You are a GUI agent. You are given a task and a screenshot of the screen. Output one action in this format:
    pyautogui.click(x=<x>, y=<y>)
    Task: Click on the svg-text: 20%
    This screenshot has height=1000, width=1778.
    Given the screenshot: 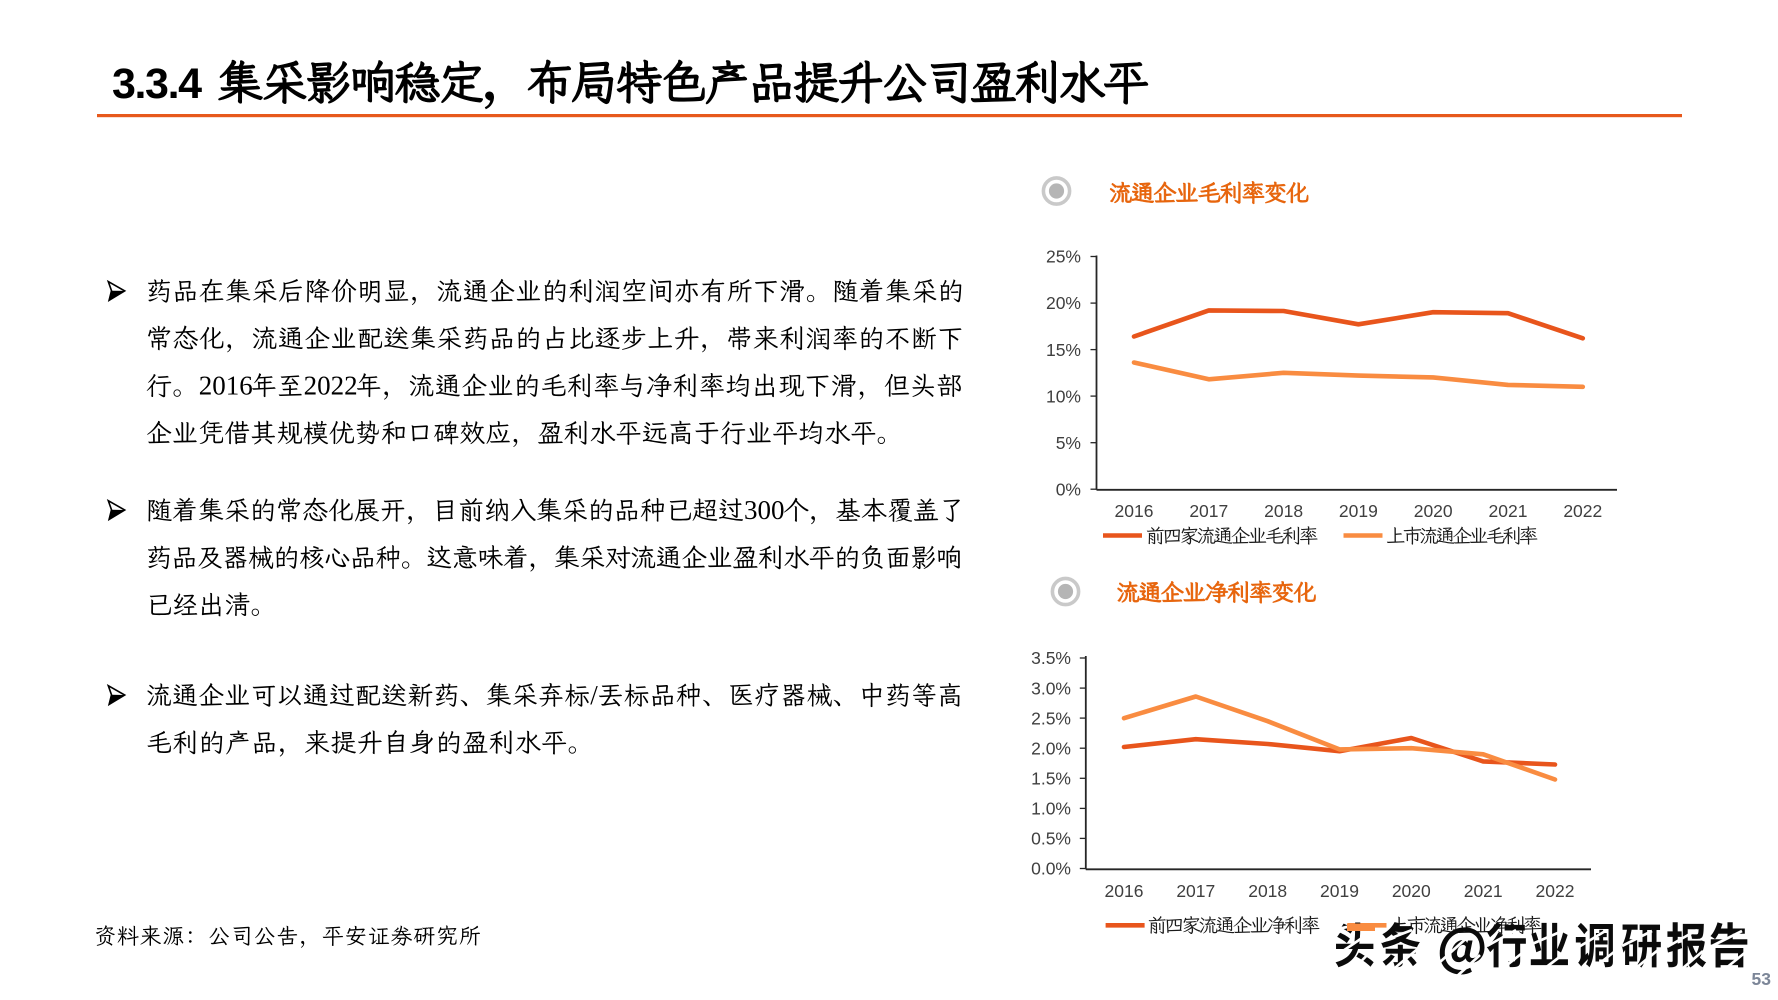 What is the action you would take?
    pyautogui.click(x=1063, y=303)
    